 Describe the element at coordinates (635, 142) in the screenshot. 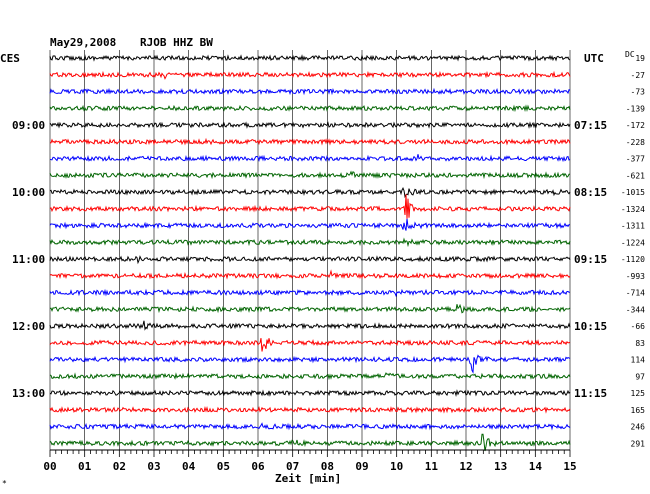

I see `dc-label: -228` at that location.